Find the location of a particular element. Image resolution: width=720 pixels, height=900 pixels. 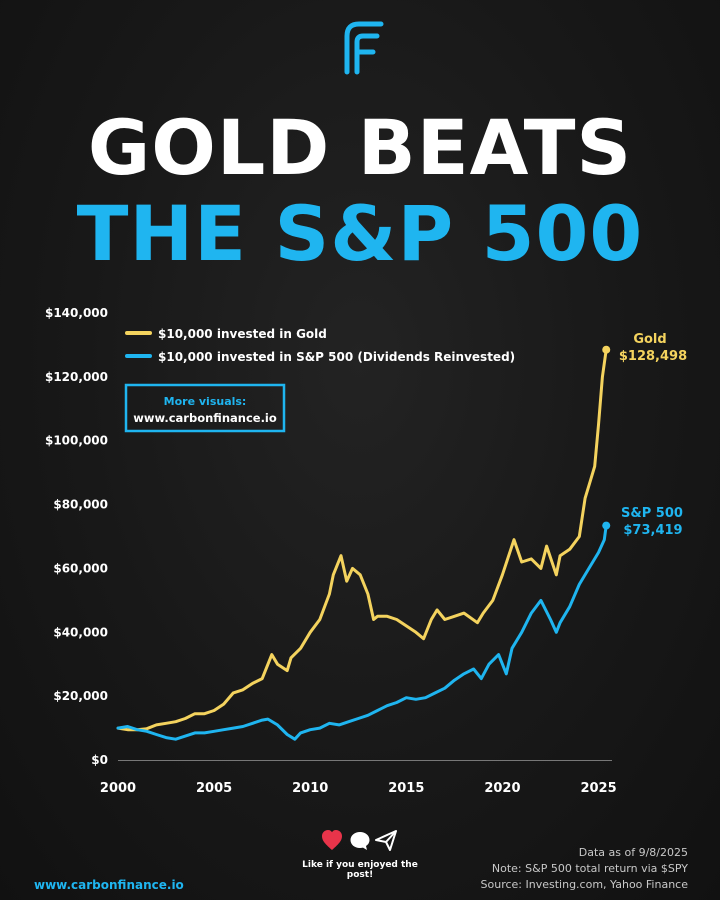

sp500-end-marker is located at coordinates (606, 525).